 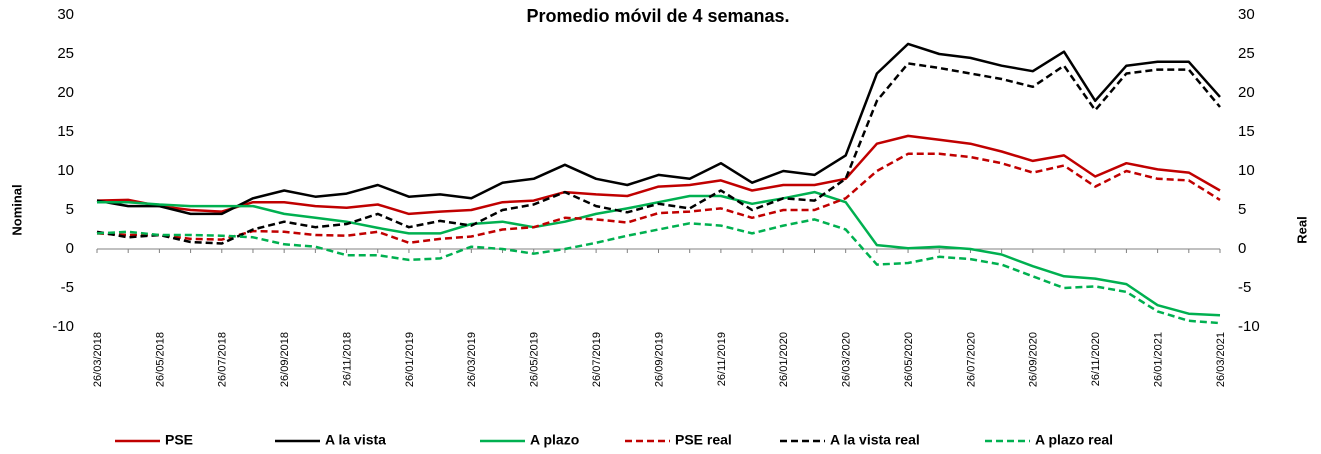 What do you see at coordinates (285, 359) in the screenshot?
I see `x-tick-label: 26/09/2018` at bounding box center [285, 359].